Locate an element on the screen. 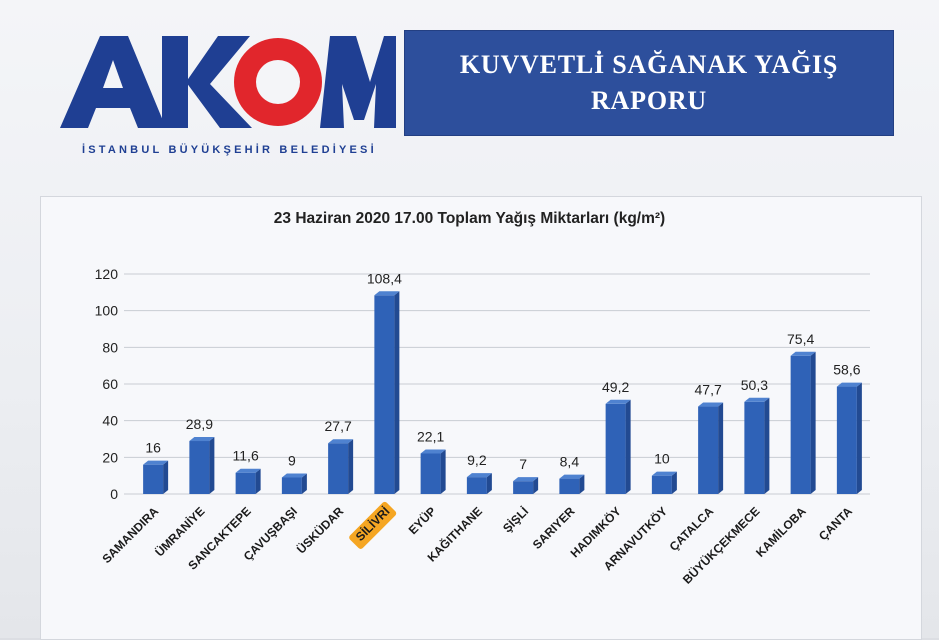 The height and width of the screenshot is (640, 939). y-tick-label: 120 is located at coordinates (107, 274).